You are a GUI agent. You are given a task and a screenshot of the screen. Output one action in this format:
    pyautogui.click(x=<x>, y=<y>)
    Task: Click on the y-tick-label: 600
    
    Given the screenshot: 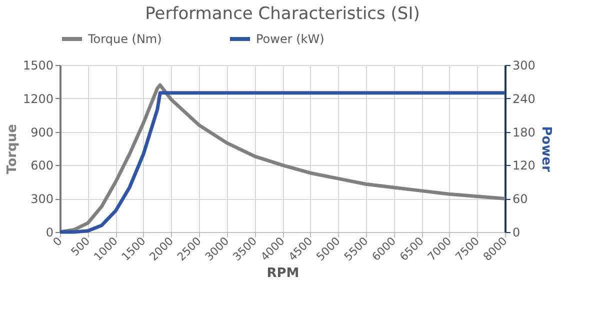 What is the action you would take?
    pyautogui.click(x=42, y=165)
    